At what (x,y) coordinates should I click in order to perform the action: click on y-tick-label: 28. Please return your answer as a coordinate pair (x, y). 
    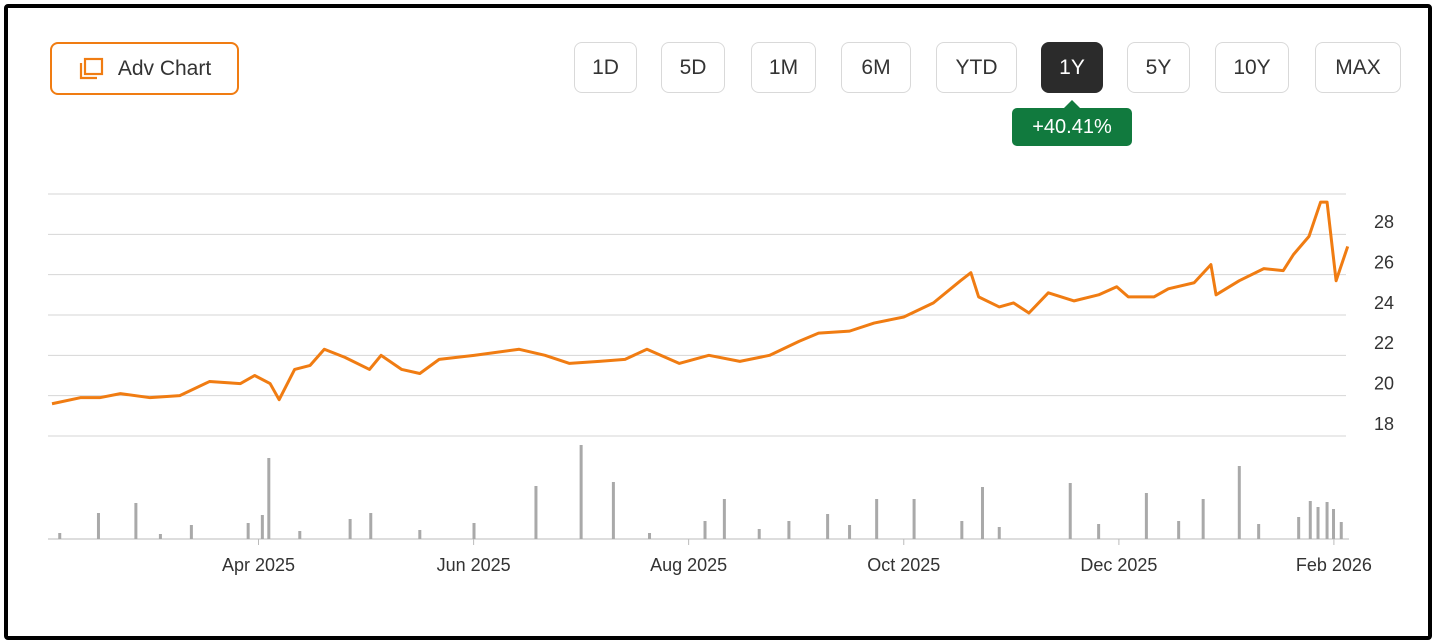
    Looking at the image, I should click on (1384, 222).